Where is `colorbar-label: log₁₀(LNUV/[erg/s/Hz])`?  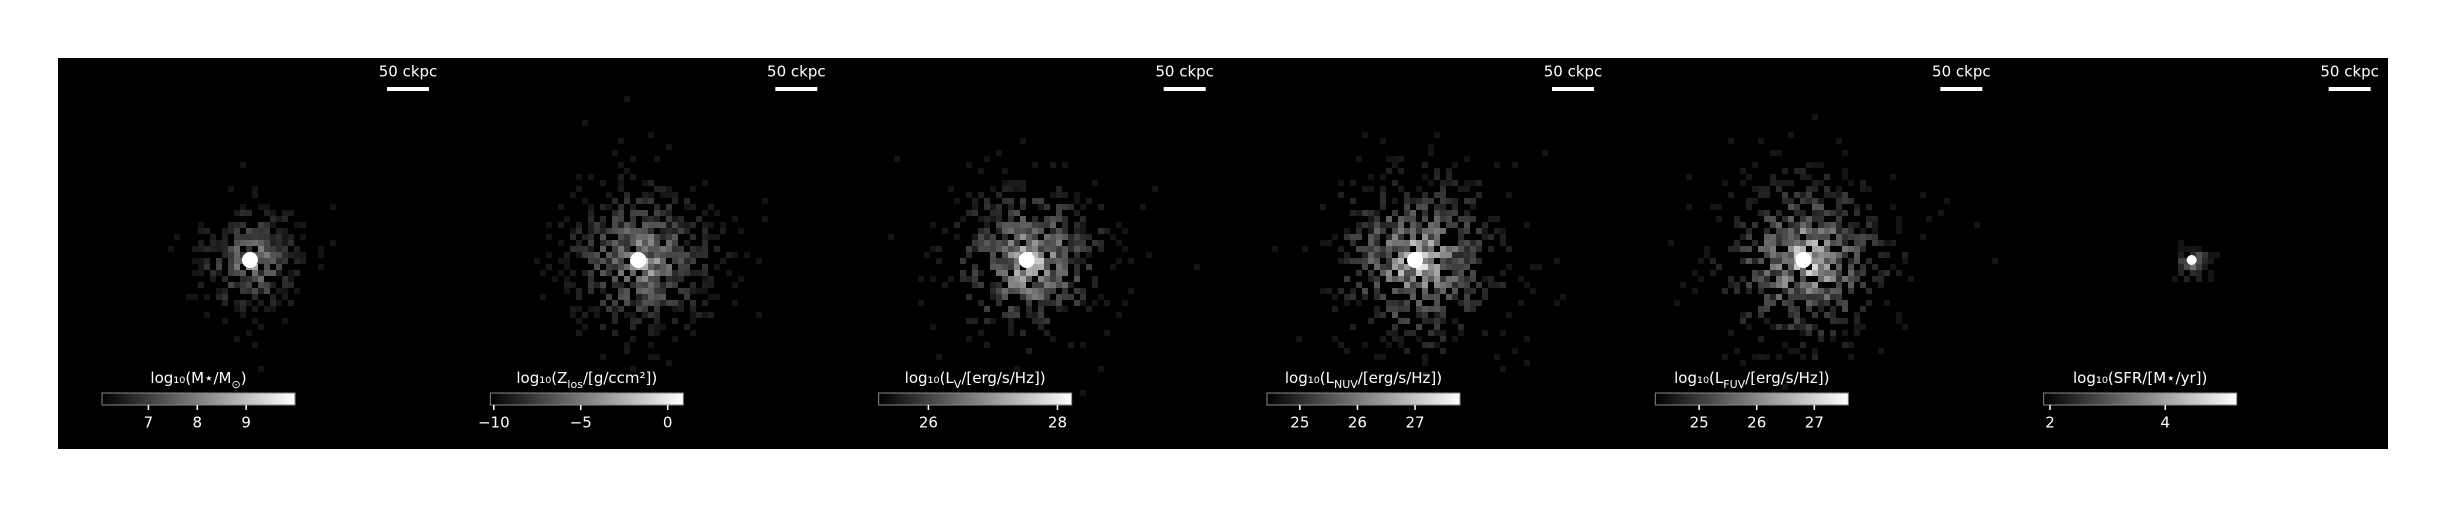 colorbar-label: log₁₀(LNUV/[erg/s/Hz]) is located at coordinates (1363, 380).